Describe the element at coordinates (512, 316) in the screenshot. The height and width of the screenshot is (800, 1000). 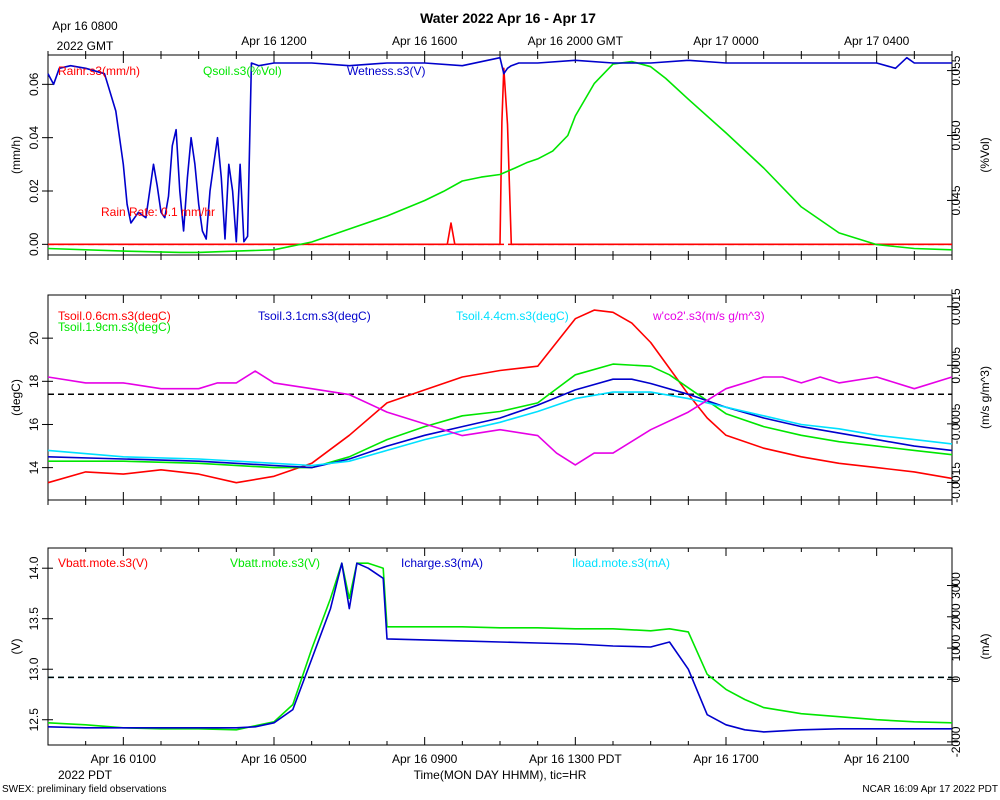
I see `legend-cyan: Tsoil.4.4cm.s3(degC)` at that location.